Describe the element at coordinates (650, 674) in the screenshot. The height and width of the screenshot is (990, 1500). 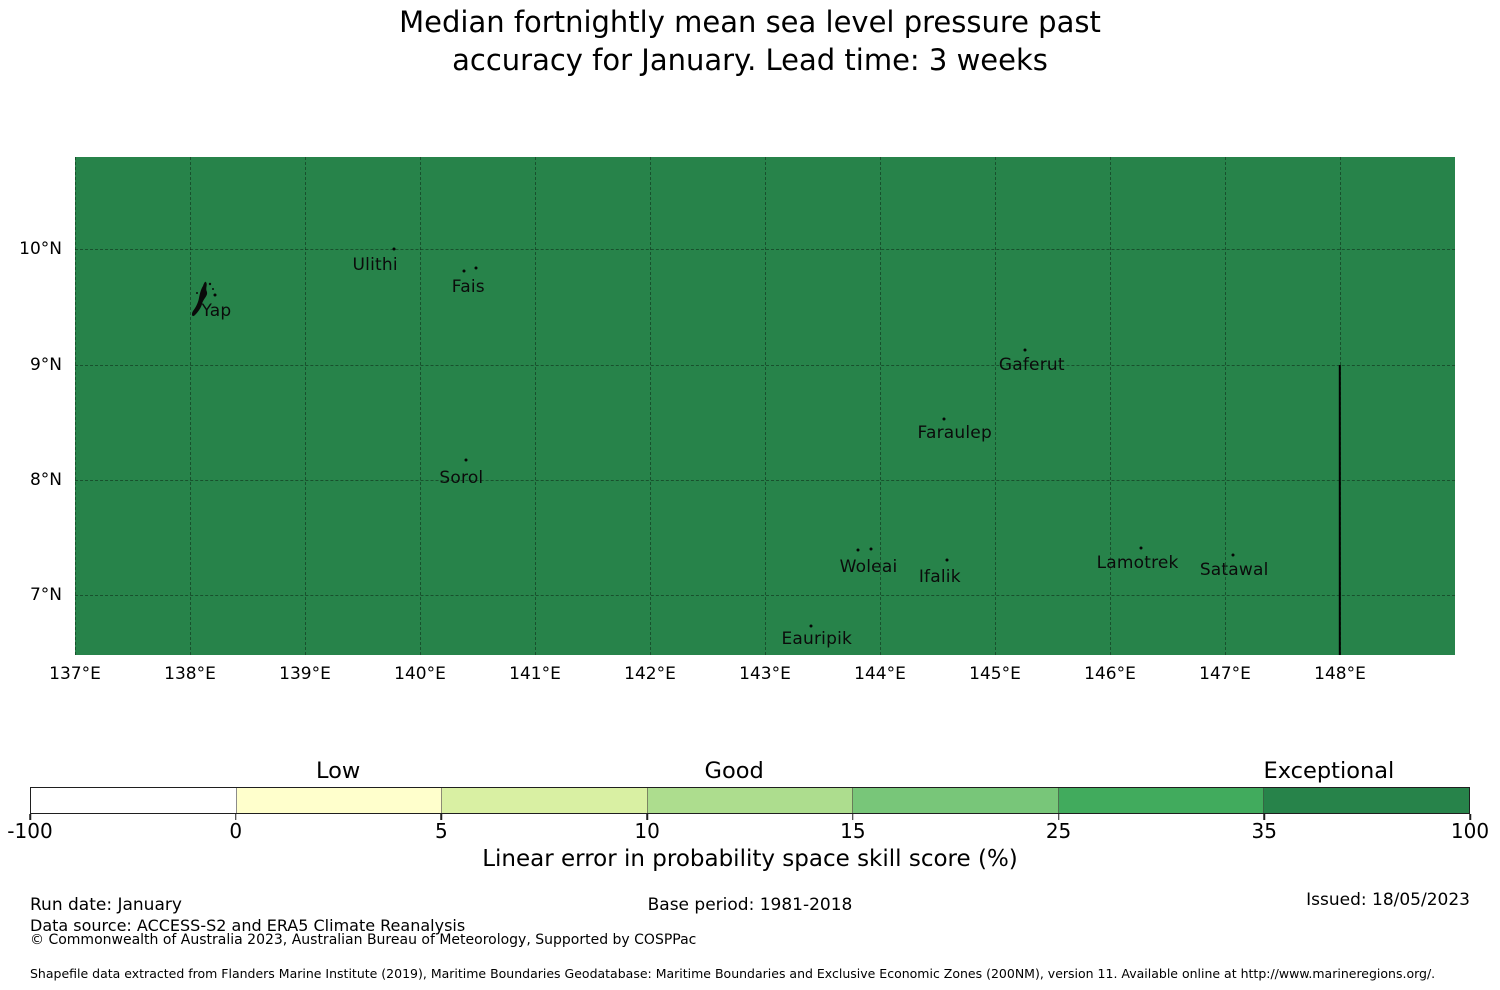
I see `x-tick-142e: 142°E` at that location.